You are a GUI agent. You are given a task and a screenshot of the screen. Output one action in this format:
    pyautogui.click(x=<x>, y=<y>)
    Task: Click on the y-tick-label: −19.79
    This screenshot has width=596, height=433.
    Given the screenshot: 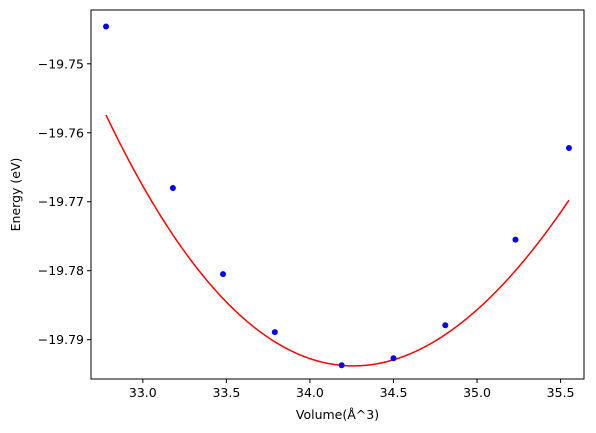 What is the action you would take?
    pyautogui.click(x=61, y=339)
    